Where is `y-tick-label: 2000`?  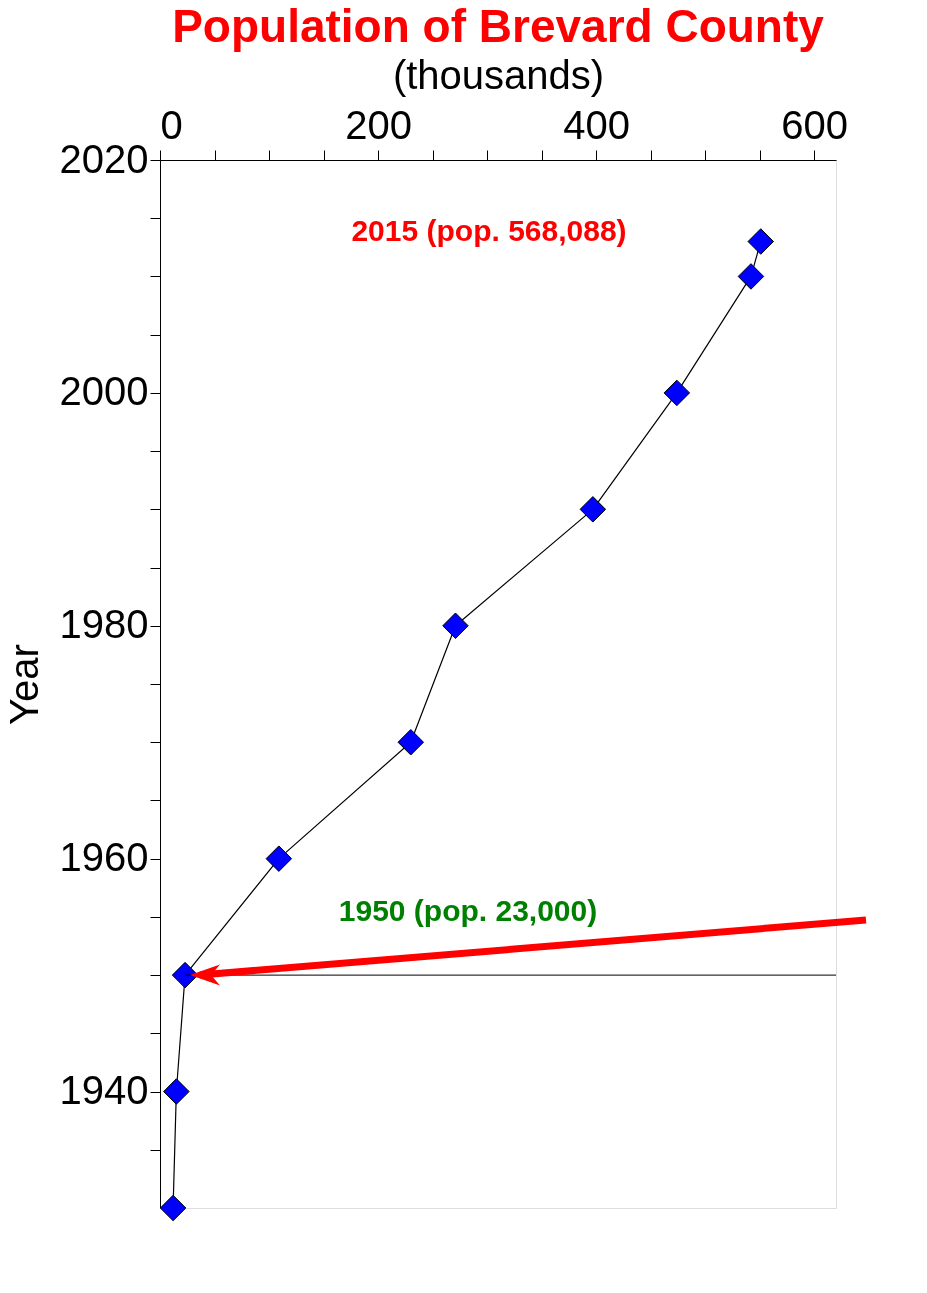
y-tick-label: 2000 is located at coordinates (104, 391).